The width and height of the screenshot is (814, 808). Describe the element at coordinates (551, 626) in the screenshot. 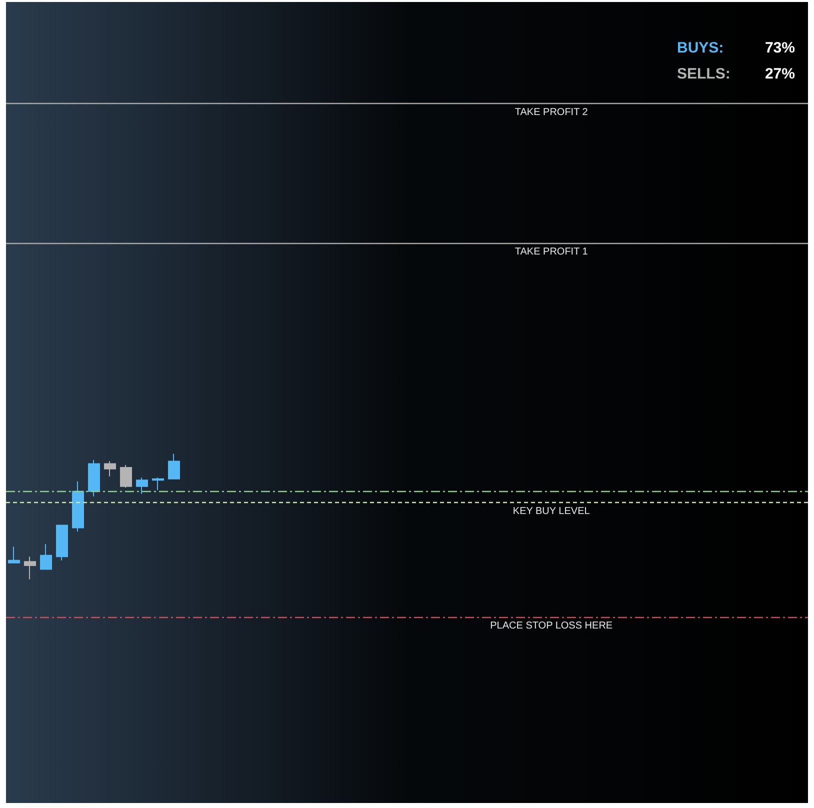

I see `ref-line-label: PLACE STOP LOSS HERE` at that location.